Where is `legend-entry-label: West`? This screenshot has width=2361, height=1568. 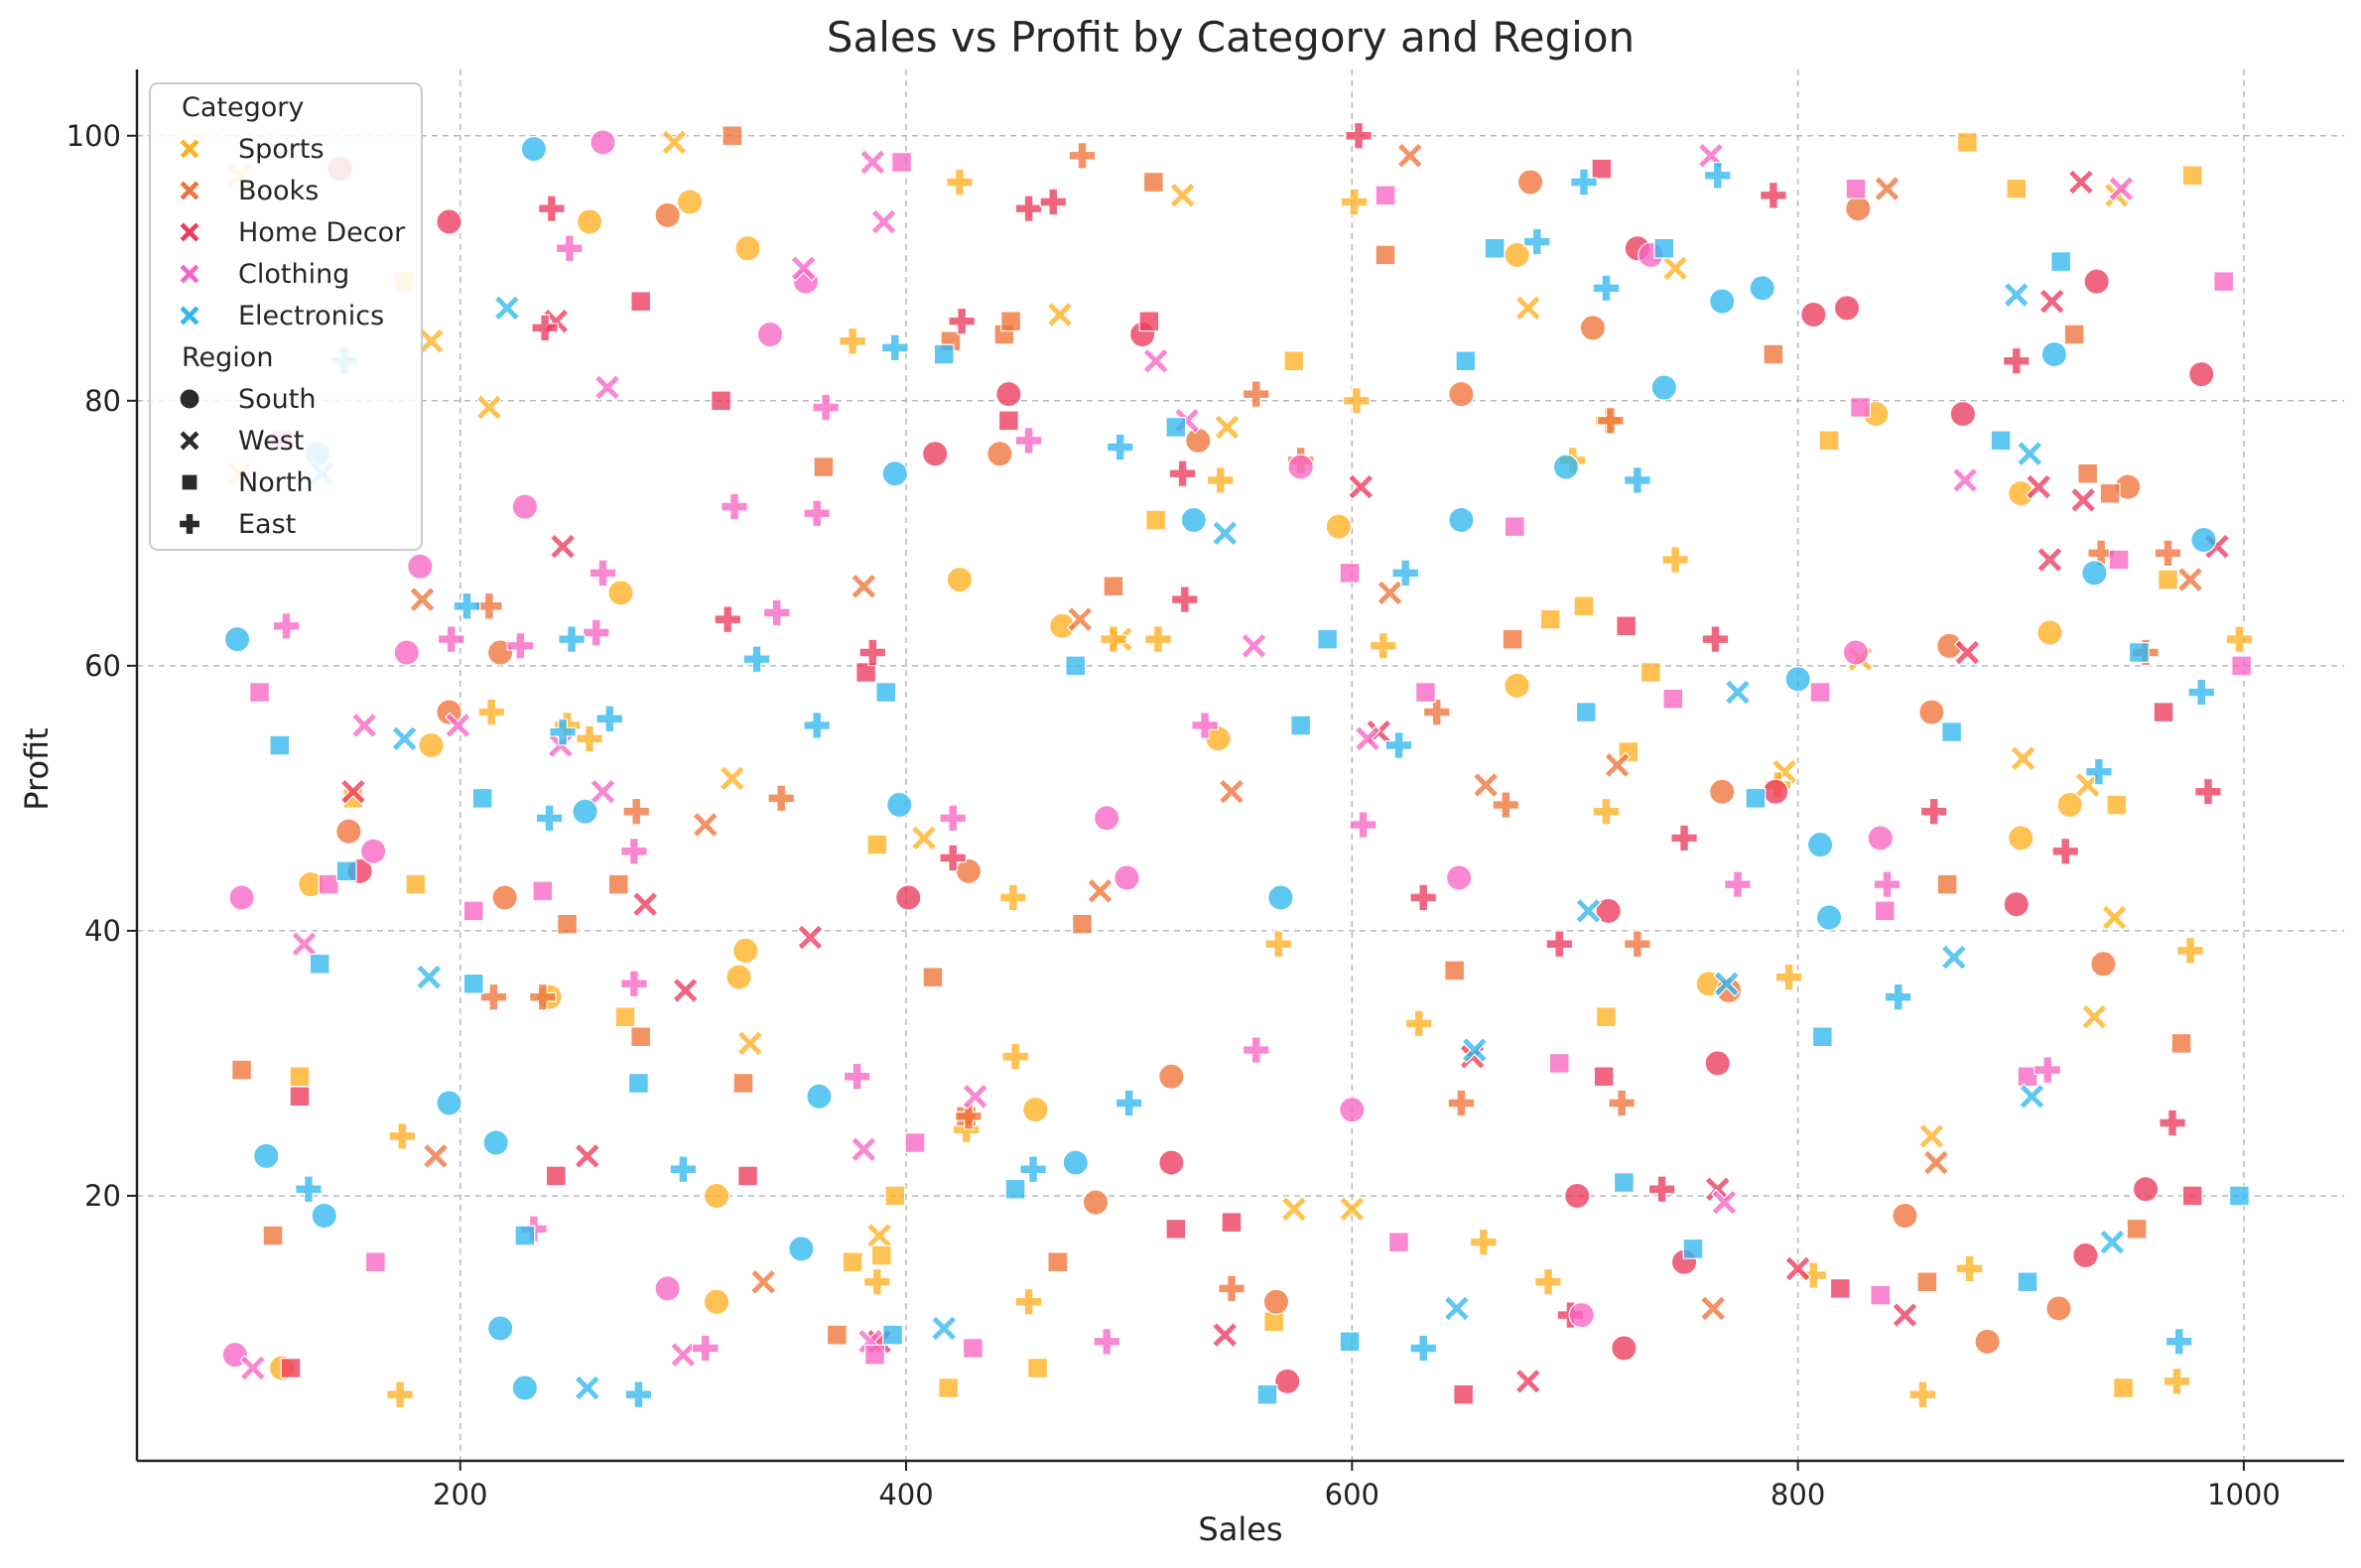 legend-entry-label: West is located at coordinates (271, 441).